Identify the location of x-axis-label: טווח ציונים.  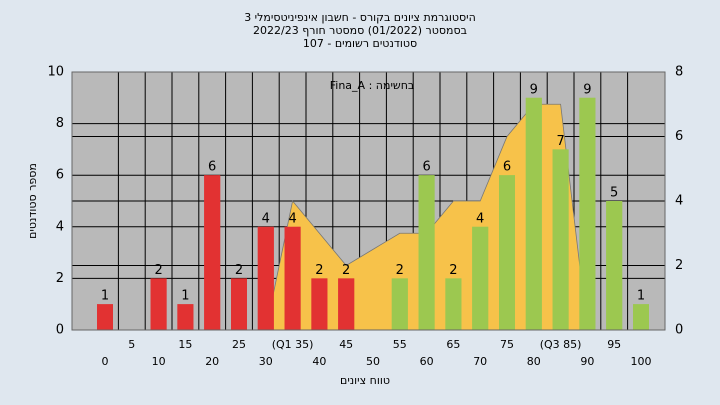
(365, 380).